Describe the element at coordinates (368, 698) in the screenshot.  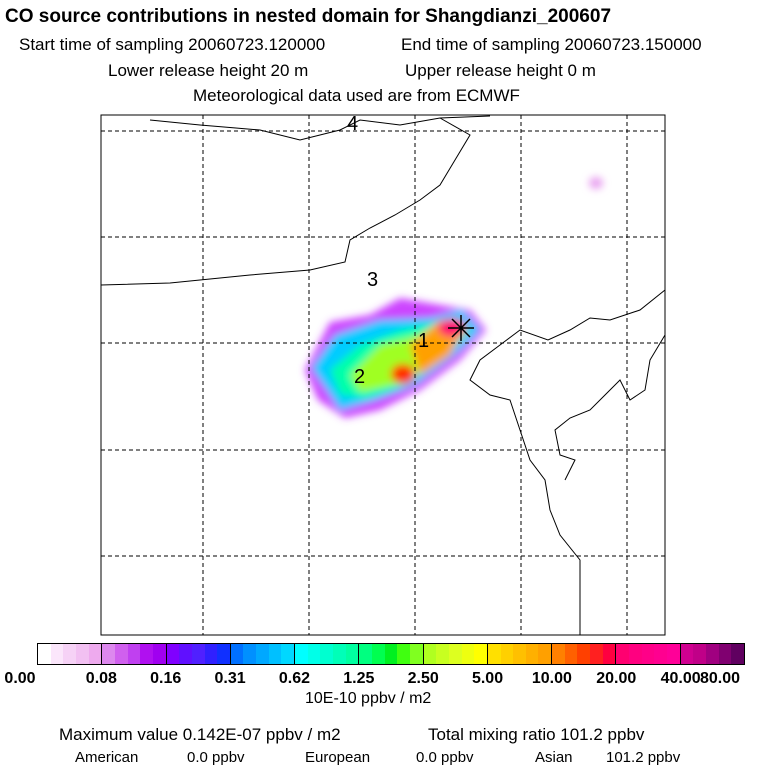
I see `colorbar-unit: 10E-10 ppbv / m2` at that location.